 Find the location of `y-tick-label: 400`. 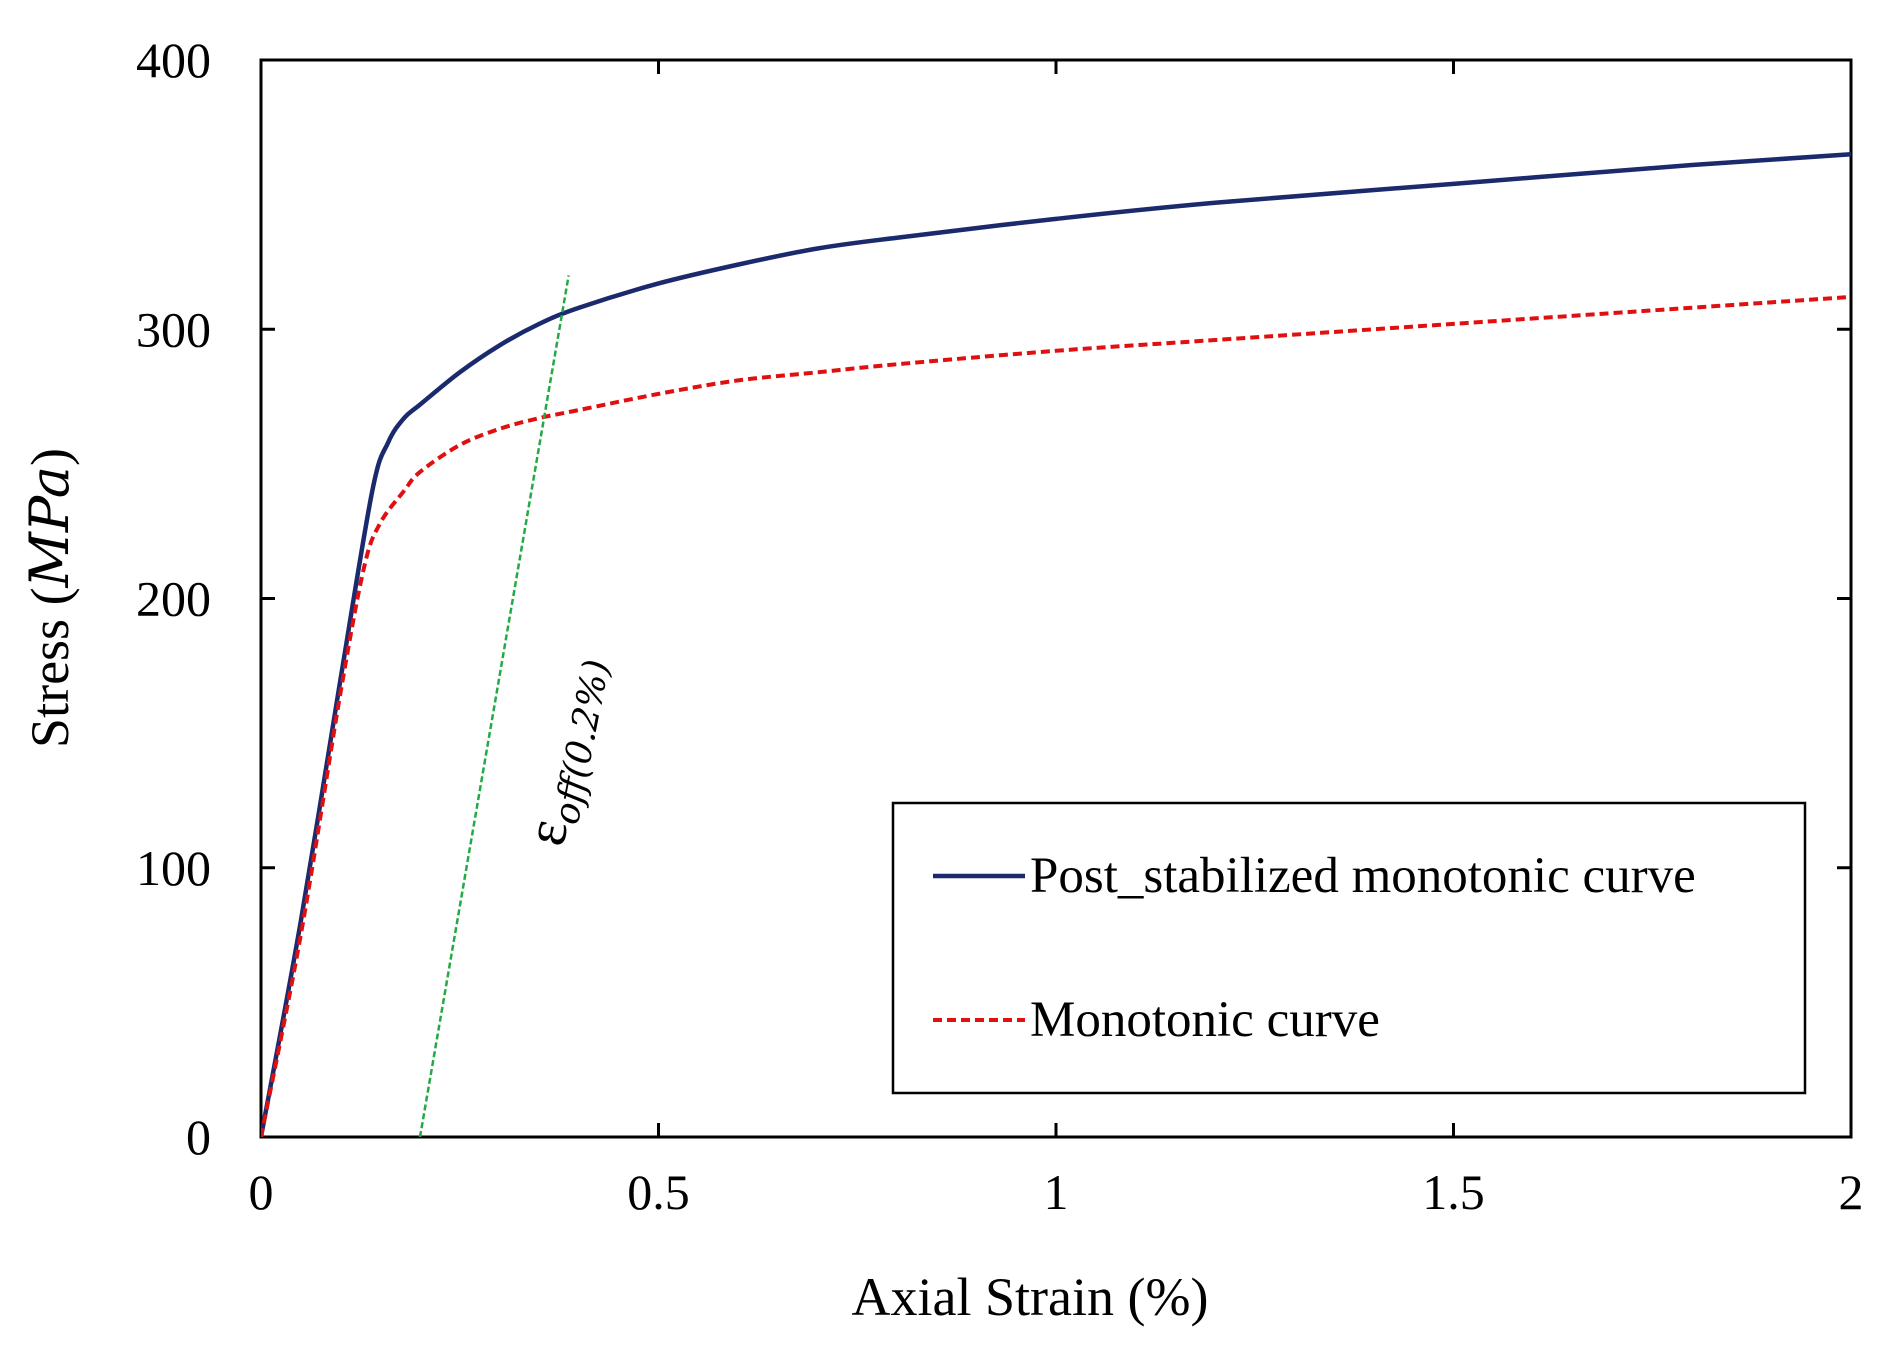

y-tick-label: 400 is located at coordinates (173, 60).